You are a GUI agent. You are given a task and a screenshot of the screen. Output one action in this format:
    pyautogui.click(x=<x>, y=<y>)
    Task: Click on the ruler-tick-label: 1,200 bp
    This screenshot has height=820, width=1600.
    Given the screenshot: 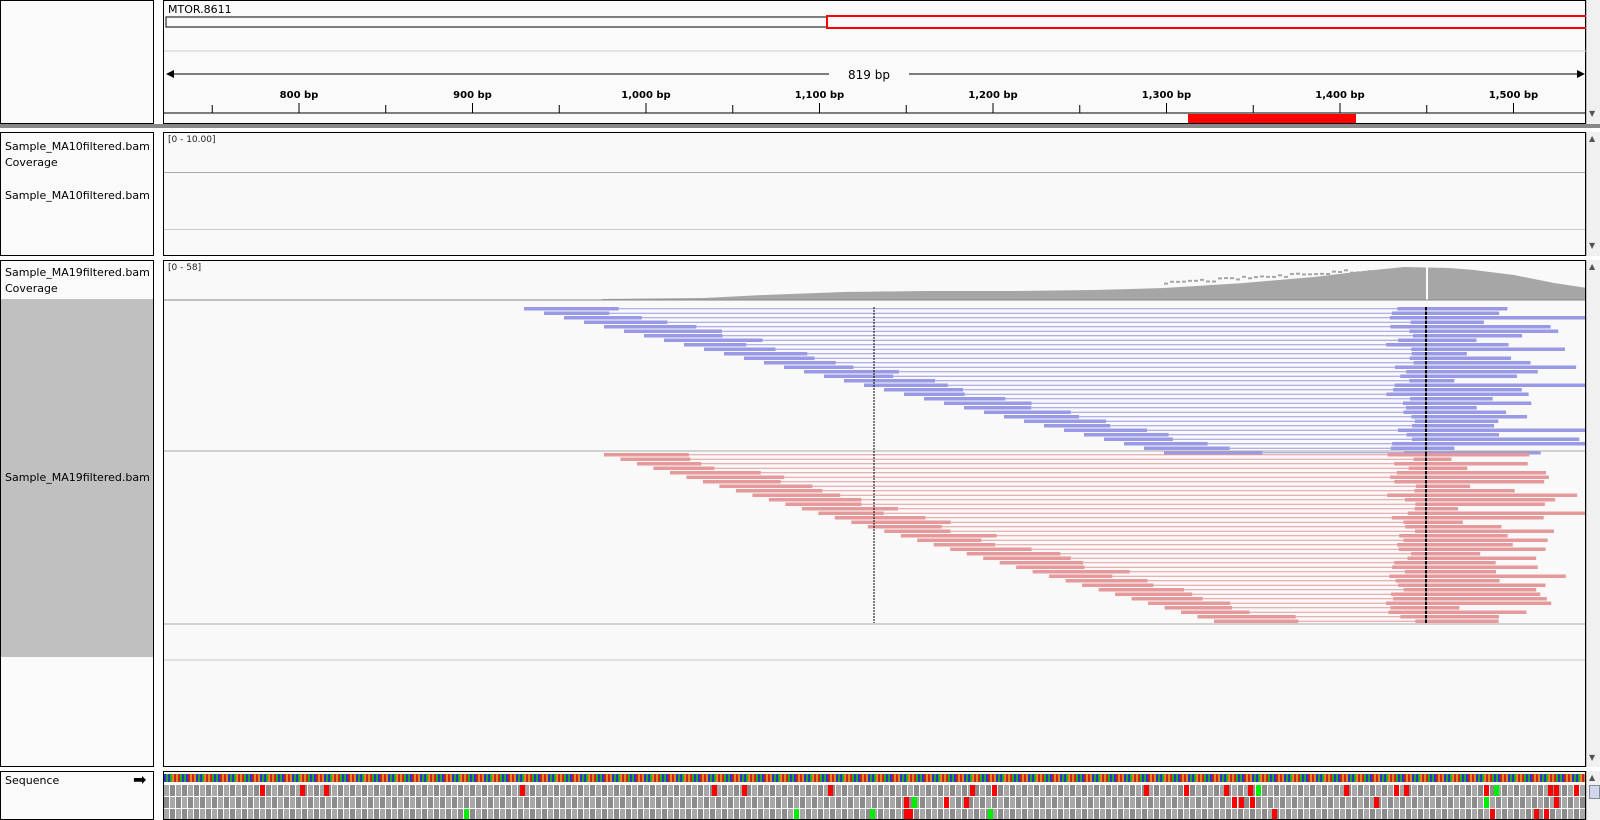 What is the action you would take?
    pyautogui.click(x=993, y=95)
    